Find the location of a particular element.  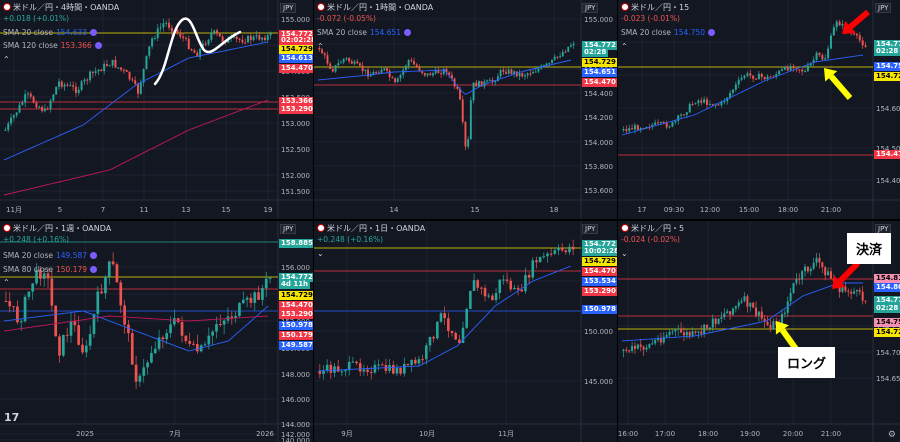

indicator-sma20: SMA 20 close 149.587 is located at coordinates (50, 255).